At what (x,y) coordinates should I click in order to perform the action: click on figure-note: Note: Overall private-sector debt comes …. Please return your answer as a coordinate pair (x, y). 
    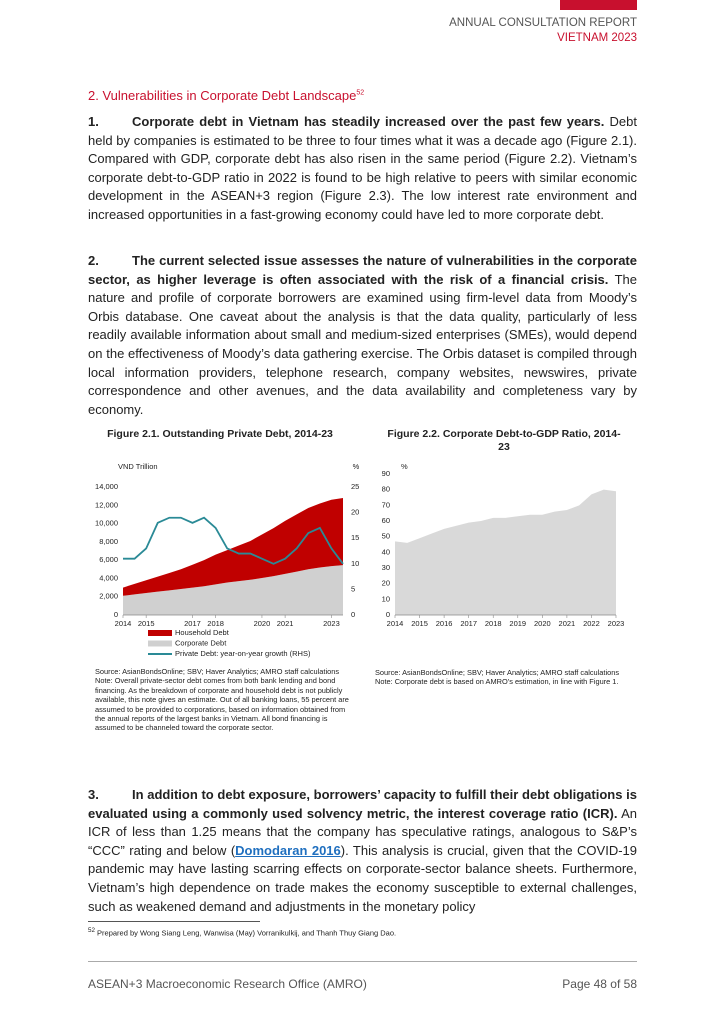
    Looking at the image, I should click on (222, 704).